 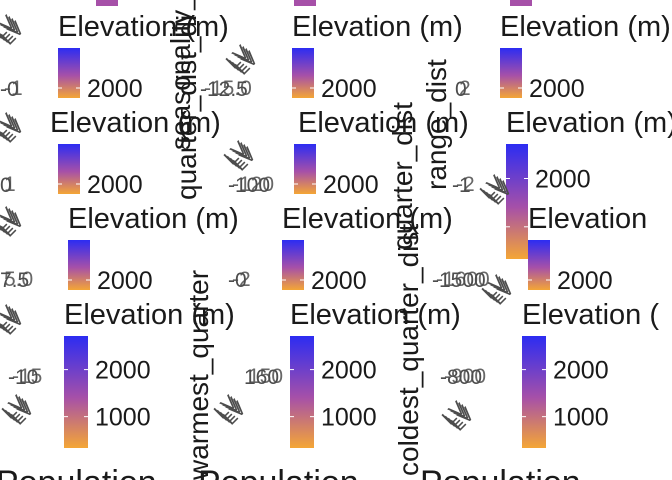 I want to click on rotated-label-quarter-dist-a: quarter_dist_di, so click(x=186, y=107).